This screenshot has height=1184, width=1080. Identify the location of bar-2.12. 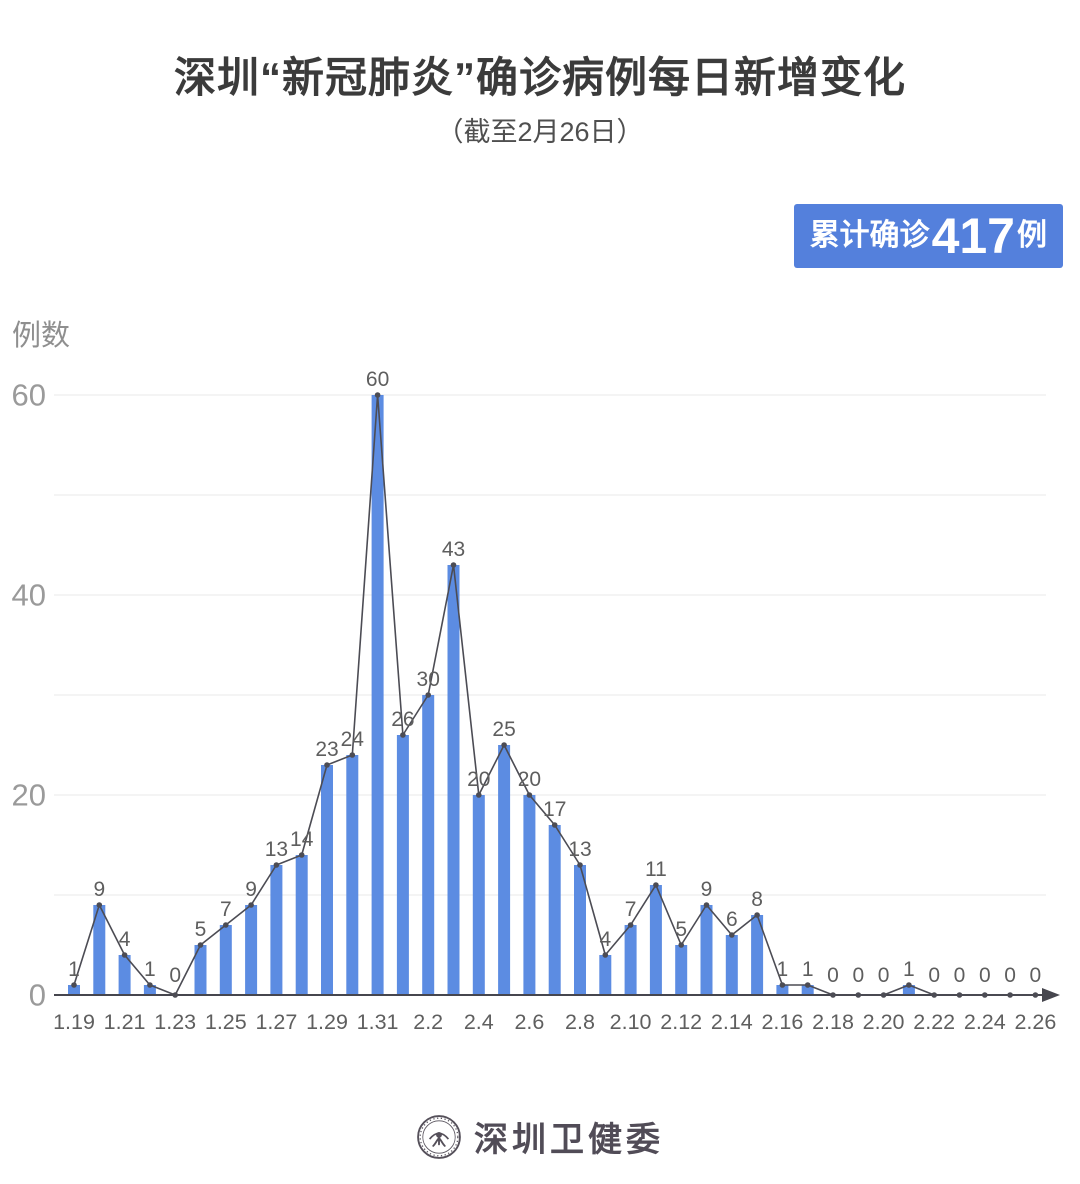
(681, 970).